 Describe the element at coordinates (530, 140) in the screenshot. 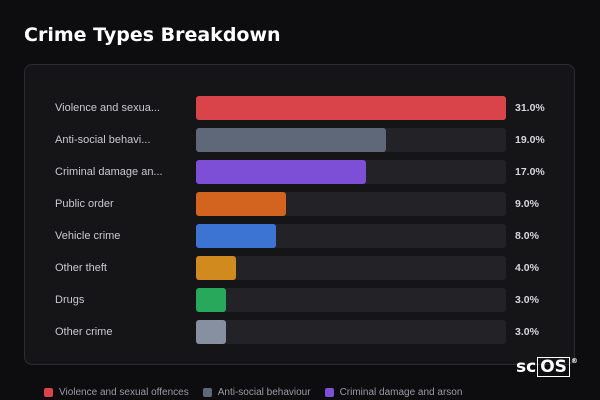

I see `value-label: 19.0%` at that location.